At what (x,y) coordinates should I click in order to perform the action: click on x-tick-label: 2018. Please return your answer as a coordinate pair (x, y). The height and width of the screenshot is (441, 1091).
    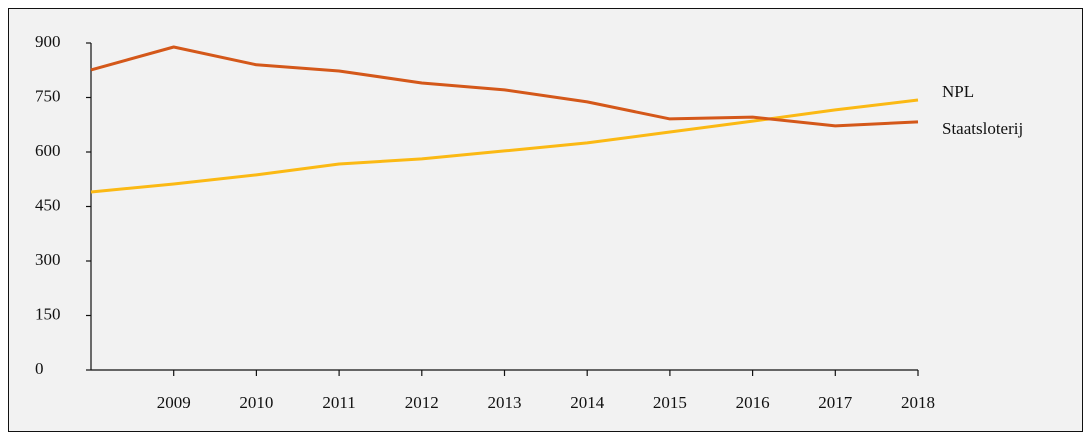
    Looking at the image, I should click on (918, 402).